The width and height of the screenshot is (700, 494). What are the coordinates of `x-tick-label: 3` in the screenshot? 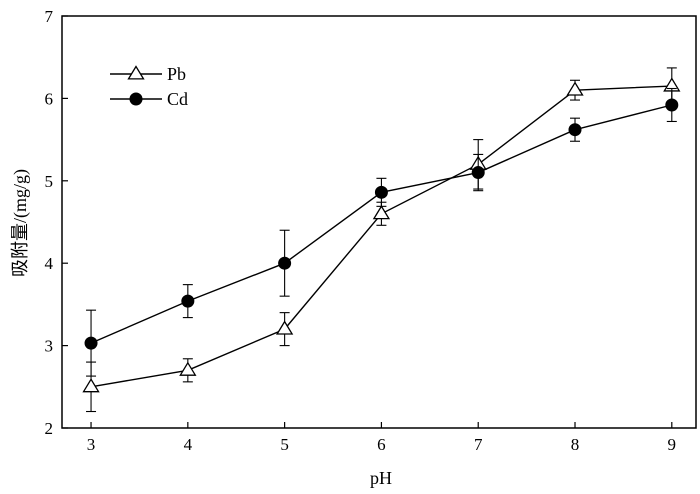 It's located at (91, 444).